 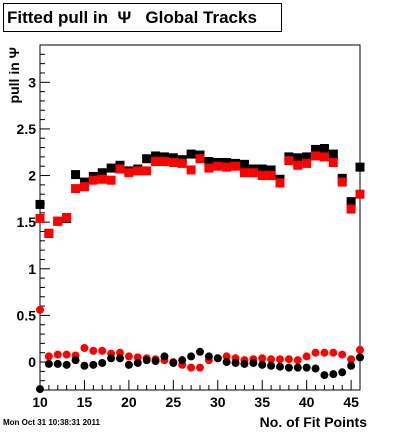 I want to click on x-tick-label: 20, so click(x=129, y=402).